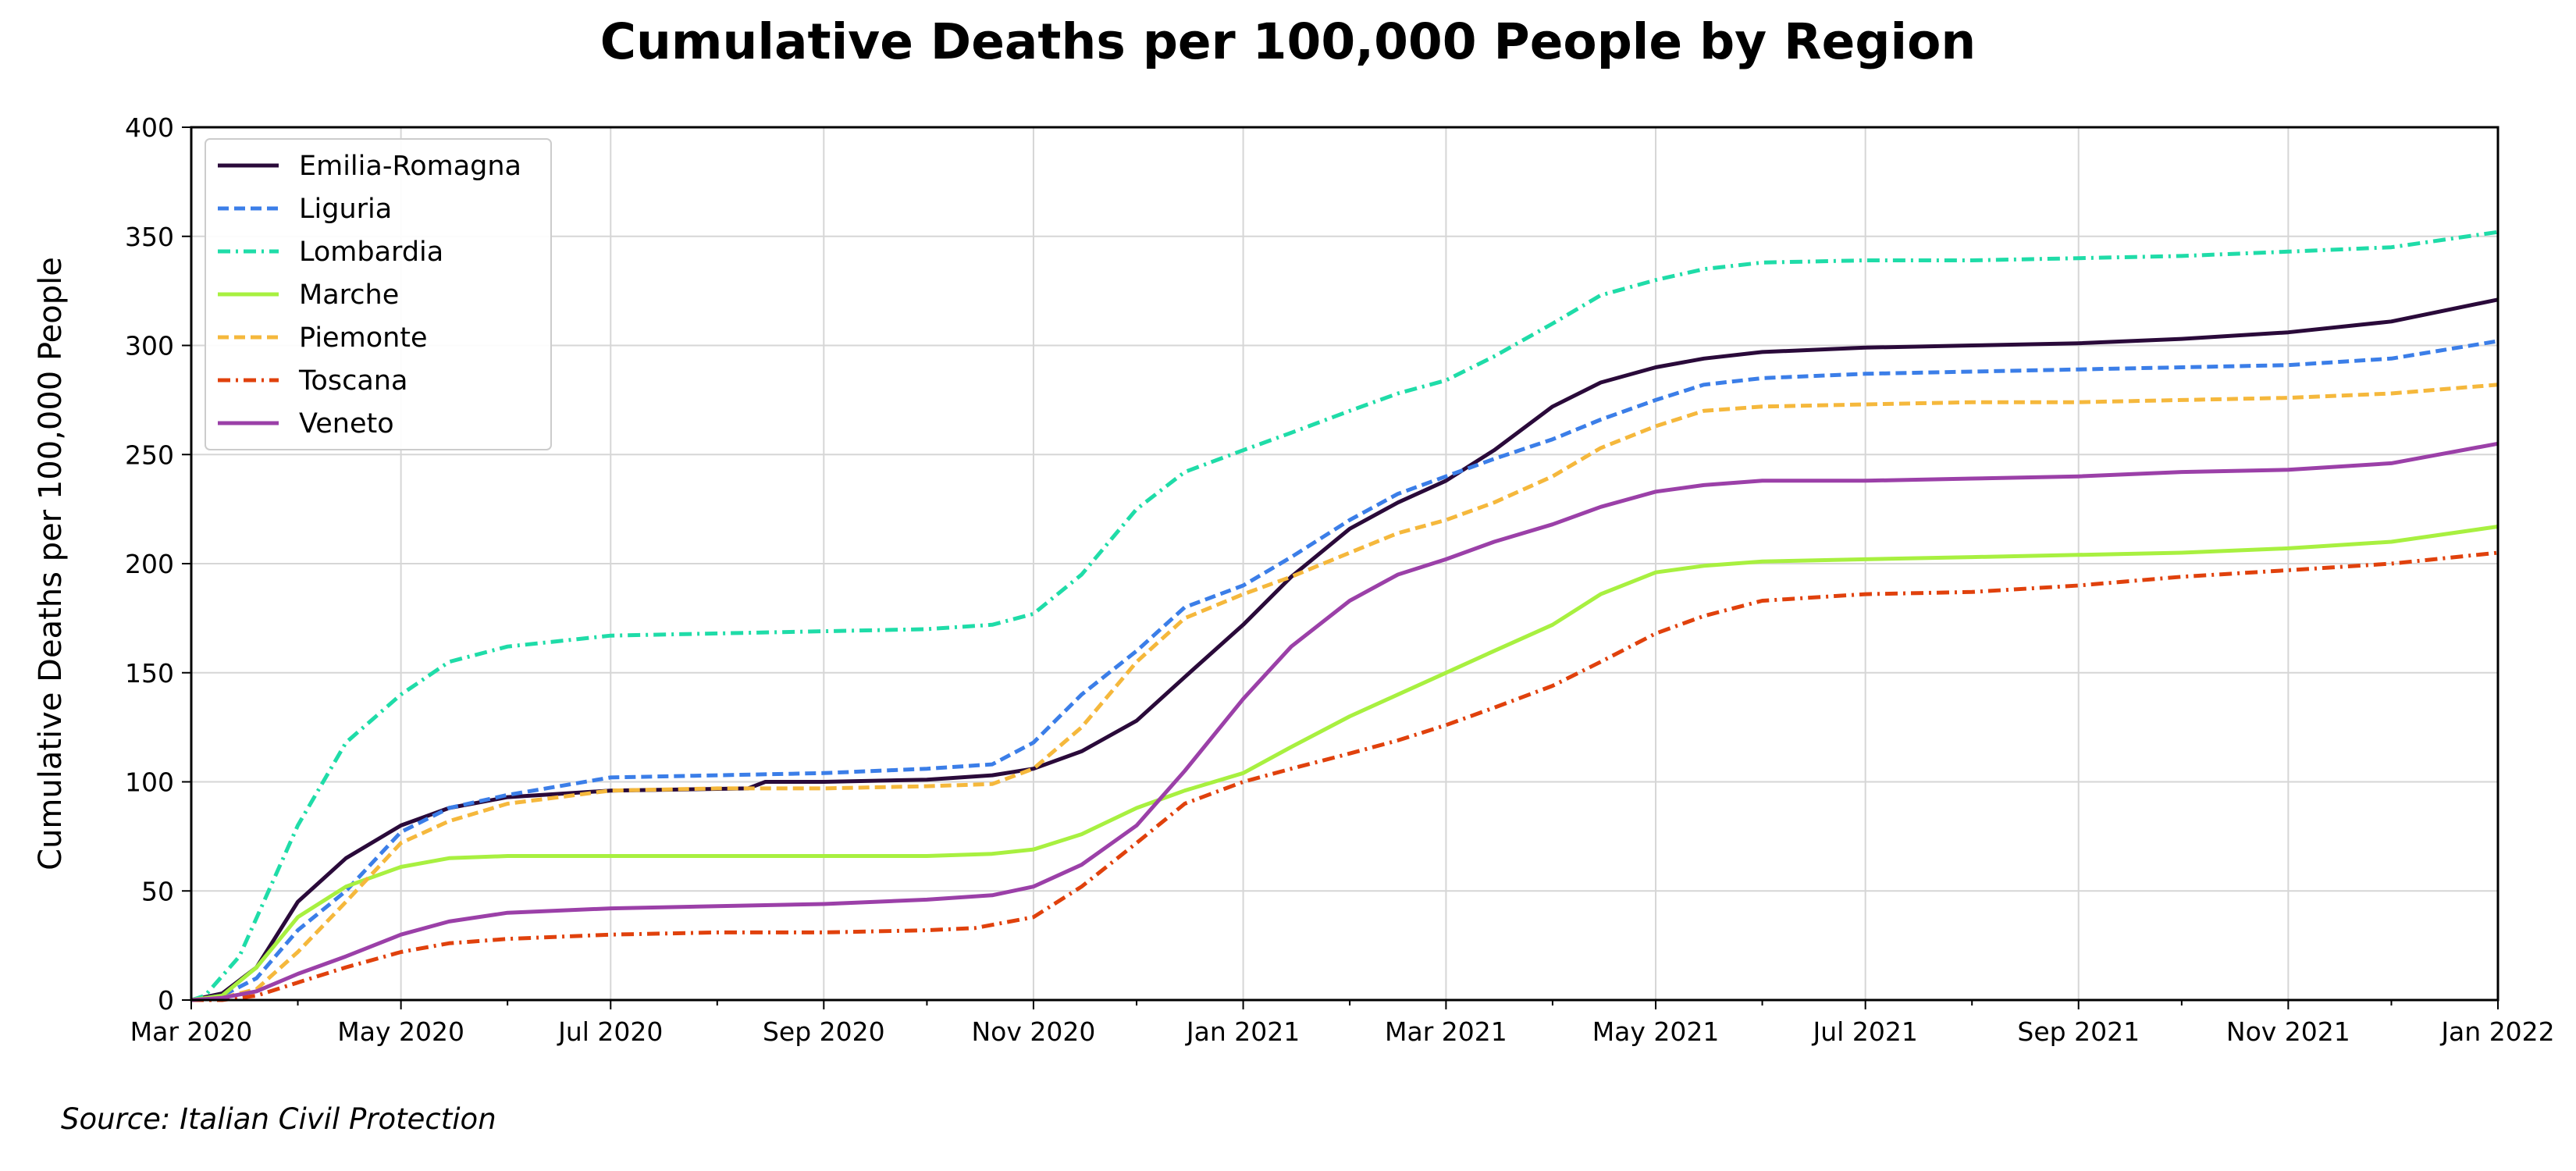 The image size is (2576, 1171). What do you see at coordinates (1656, 1031) in the screenshot?
I see `x-tick-label: May 2021` at bounding box center [1656, 1031].